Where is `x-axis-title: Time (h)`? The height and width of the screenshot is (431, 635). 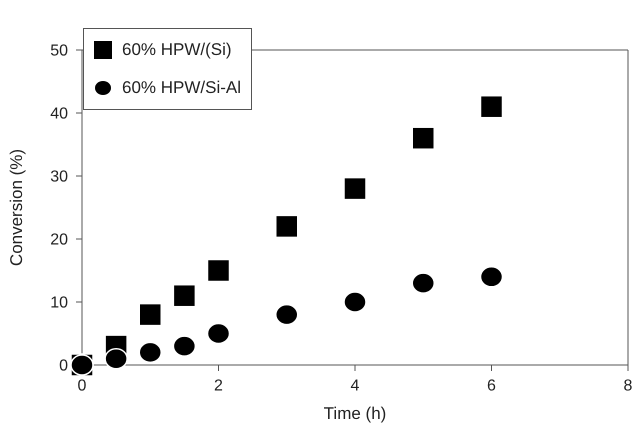 x-axis-title: Time (h) is located at coordinates (355, 413).